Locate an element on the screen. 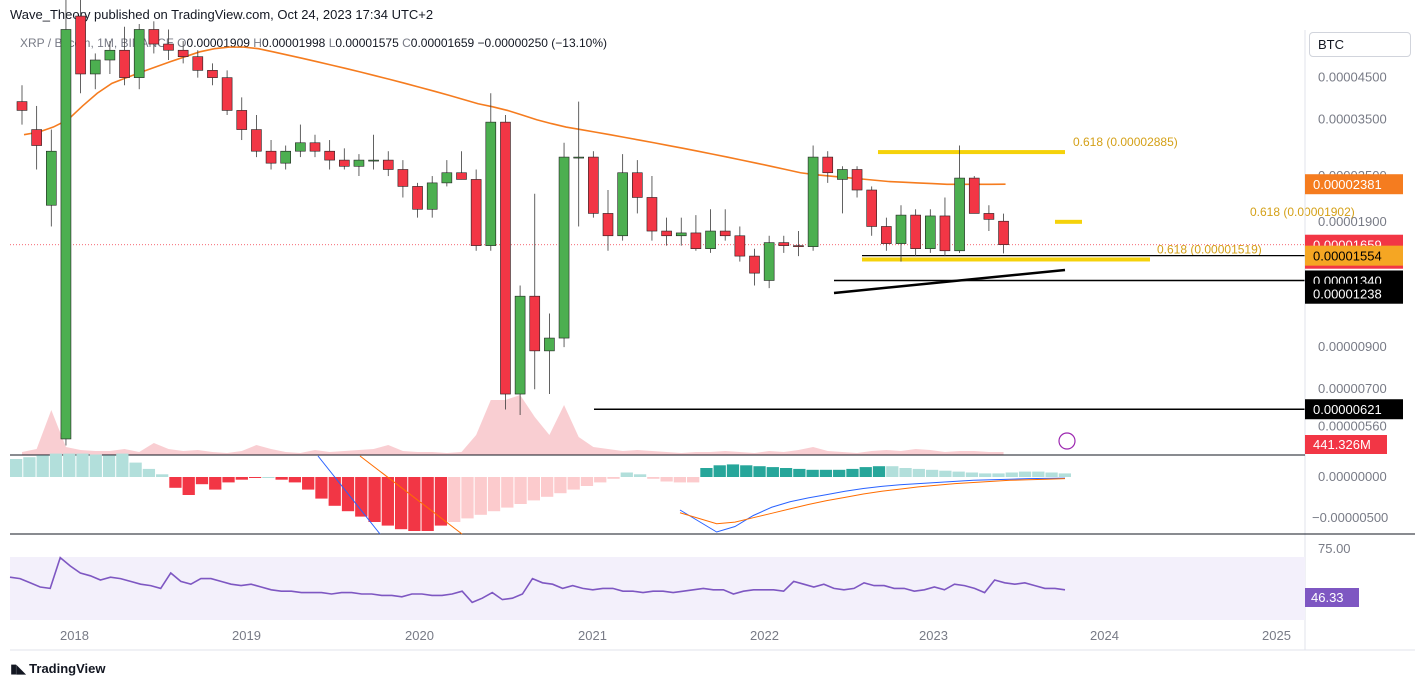 This screenshot has width=1426, height=686. price-tick-label: 0.00004500 is located at coordinates (1352, 77).